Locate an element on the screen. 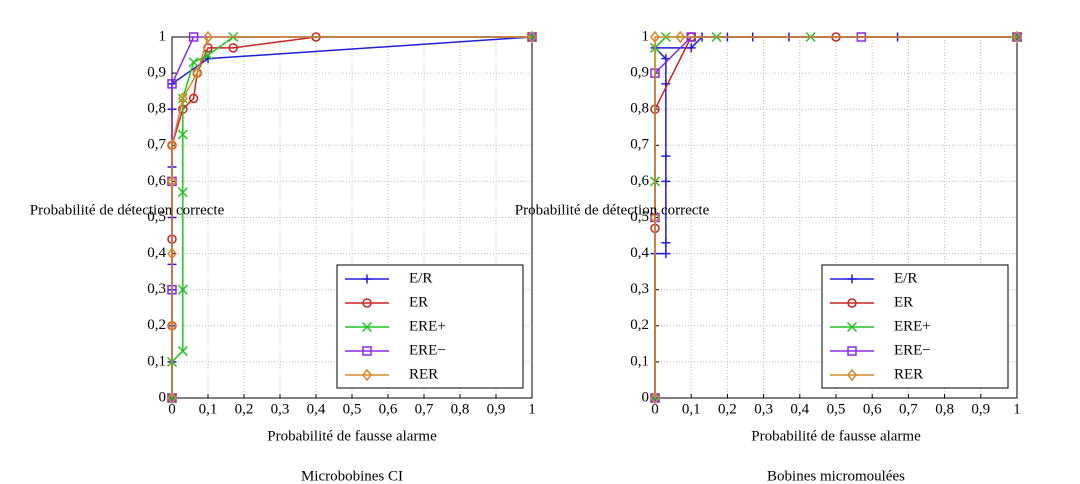  legend-label: E/R is located at coordinates (905, 278).